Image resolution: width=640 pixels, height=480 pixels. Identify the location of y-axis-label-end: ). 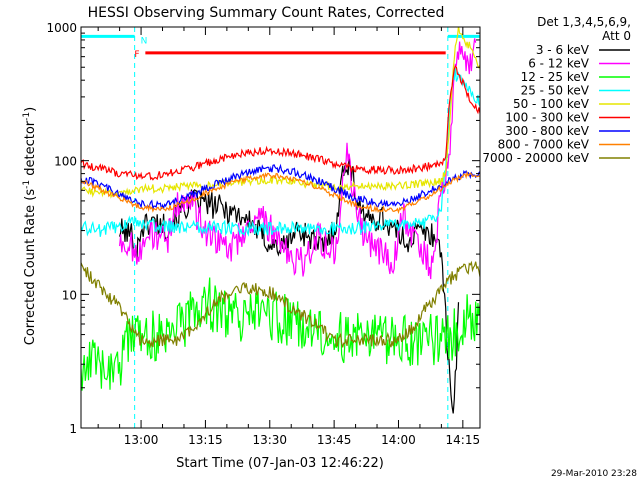
(30, 109).